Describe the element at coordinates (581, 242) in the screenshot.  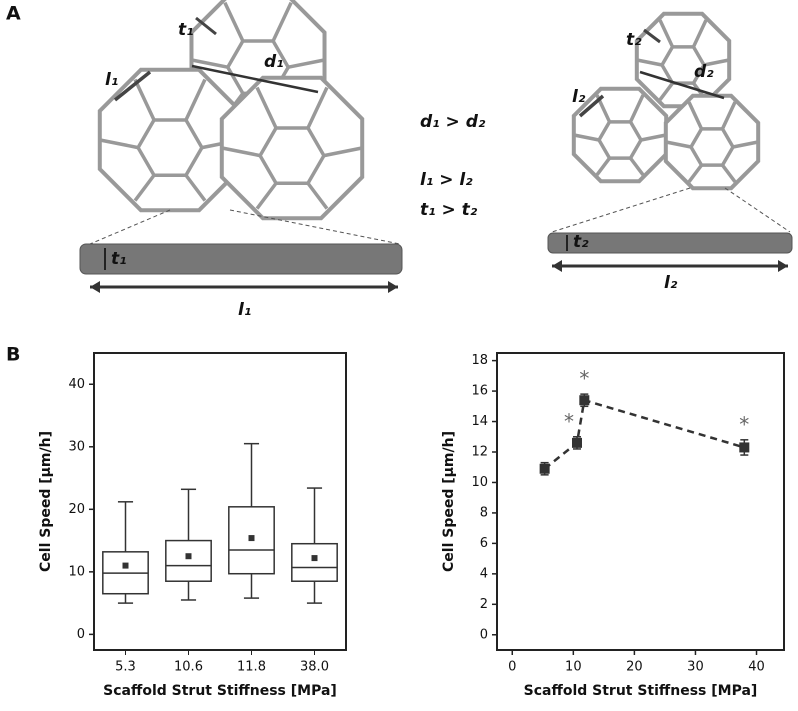
I see `label: t₂` at that location.